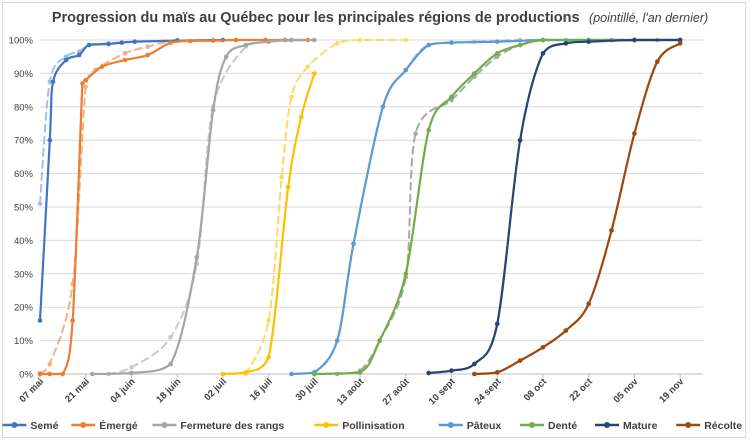 The image size is (750, 442). Describe the element at coordinates (218, 426) in the screenshot. I see `legend-item: Fermeture des rangs` at that location.